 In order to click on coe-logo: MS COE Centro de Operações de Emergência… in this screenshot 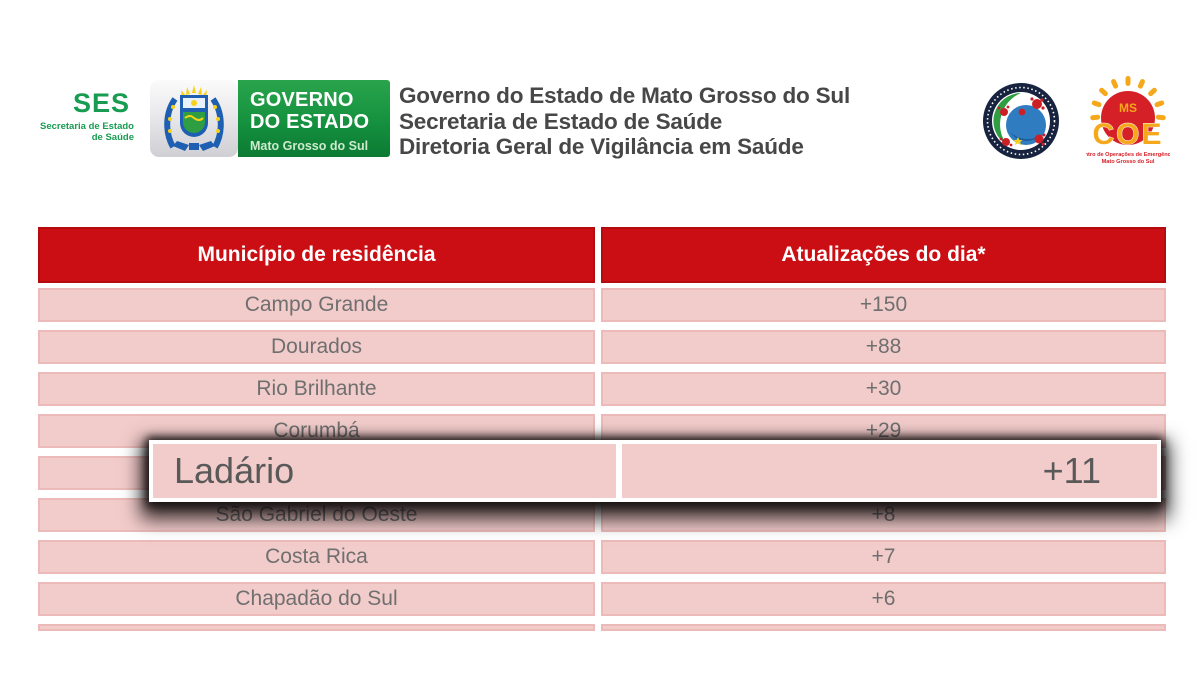, I will do `click(1128, 124)`.